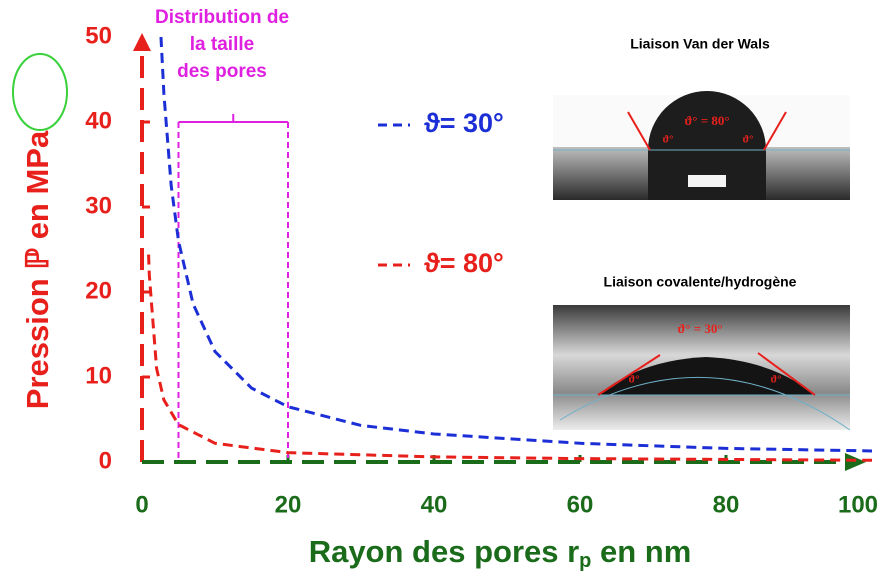 This screenshot has height=583, width=893. I want to click on range-label: Distribution de, so click(222, 17).